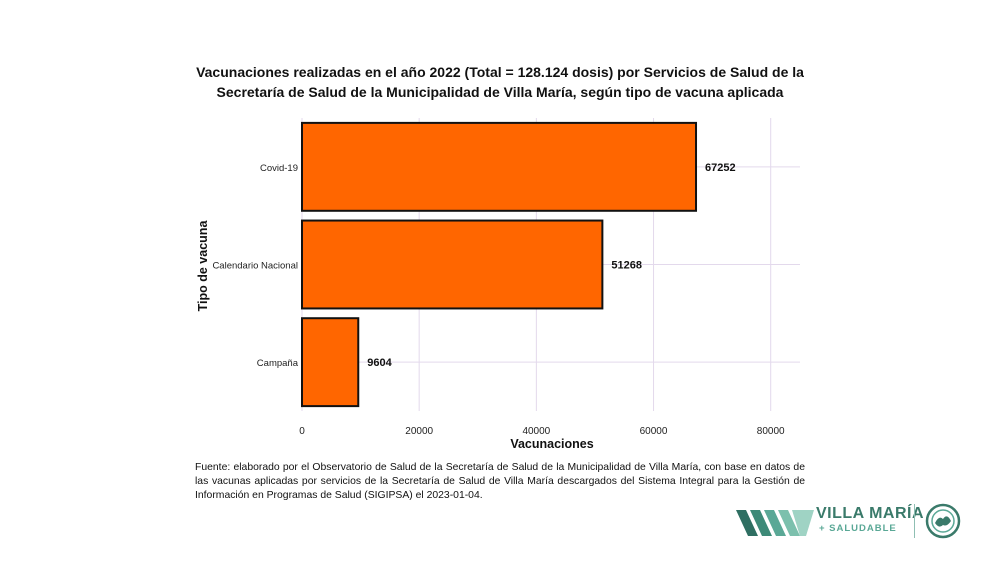  Describe the element at coordinates (870, 513) in the screenshot. I see `logo-name: VILLA MARÍA` at that location.